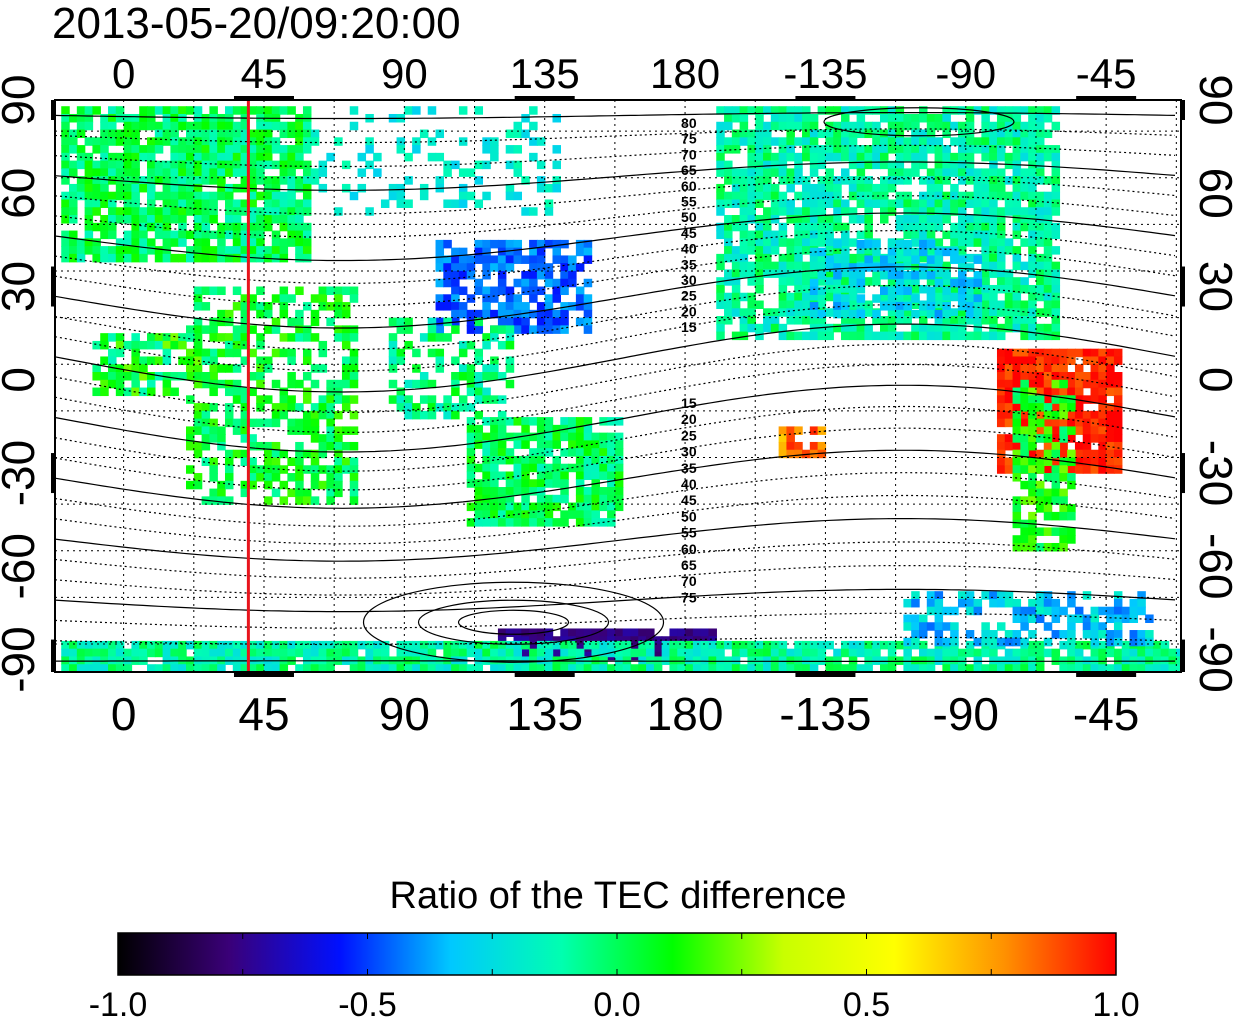 This screenshot has width=1240, height=1024. I want to click on latitude-tick-label: 30, so click(1215, 286).